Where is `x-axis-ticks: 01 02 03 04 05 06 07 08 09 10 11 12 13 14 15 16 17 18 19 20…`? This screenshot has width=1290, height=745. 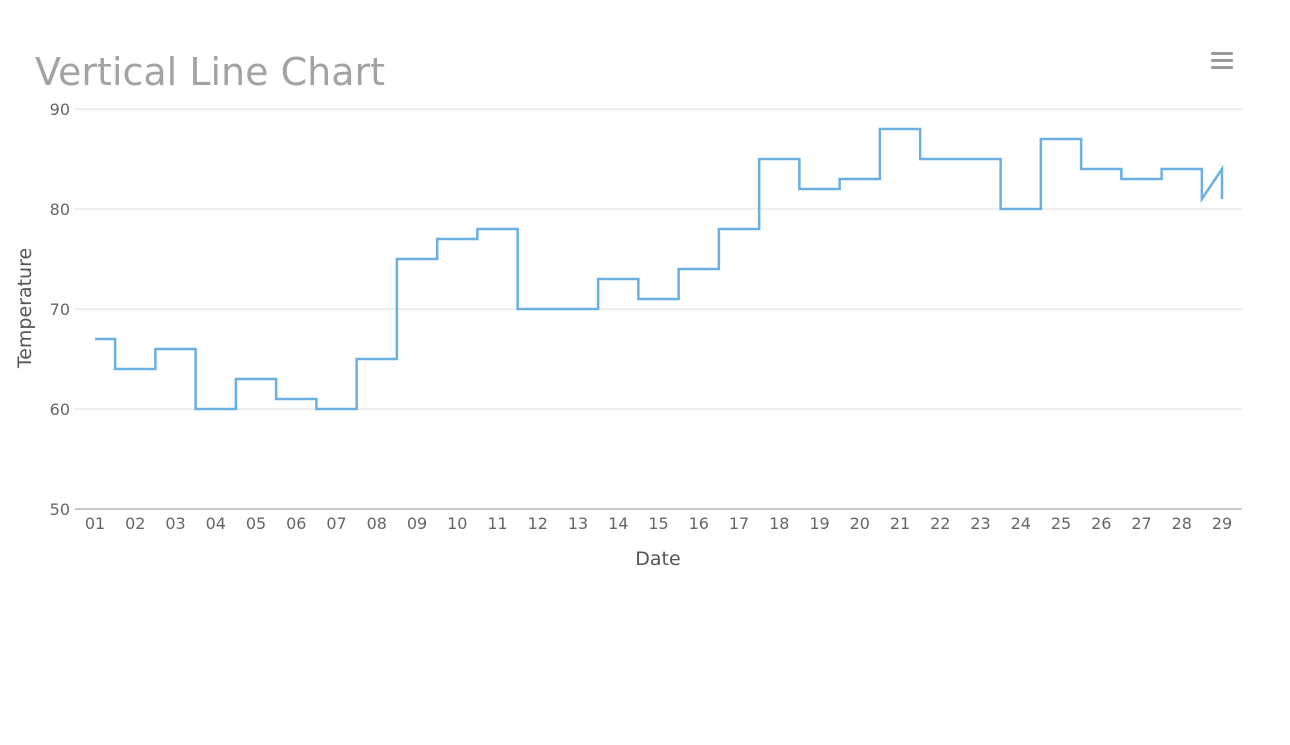
x-axis-ticks: 01 02 03 04 05 06 07 08 09 10 11 12 13 14 15 16 17 18 19 20… is located at coordinates (658, 523).